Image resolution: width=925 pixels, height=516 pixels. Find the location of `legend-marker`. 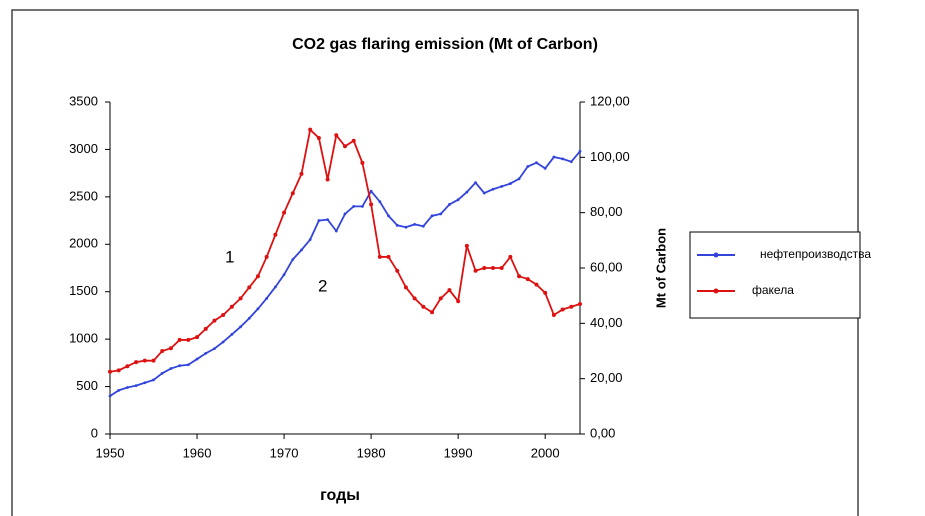

legend-marker is located at coordinates (716, 255).